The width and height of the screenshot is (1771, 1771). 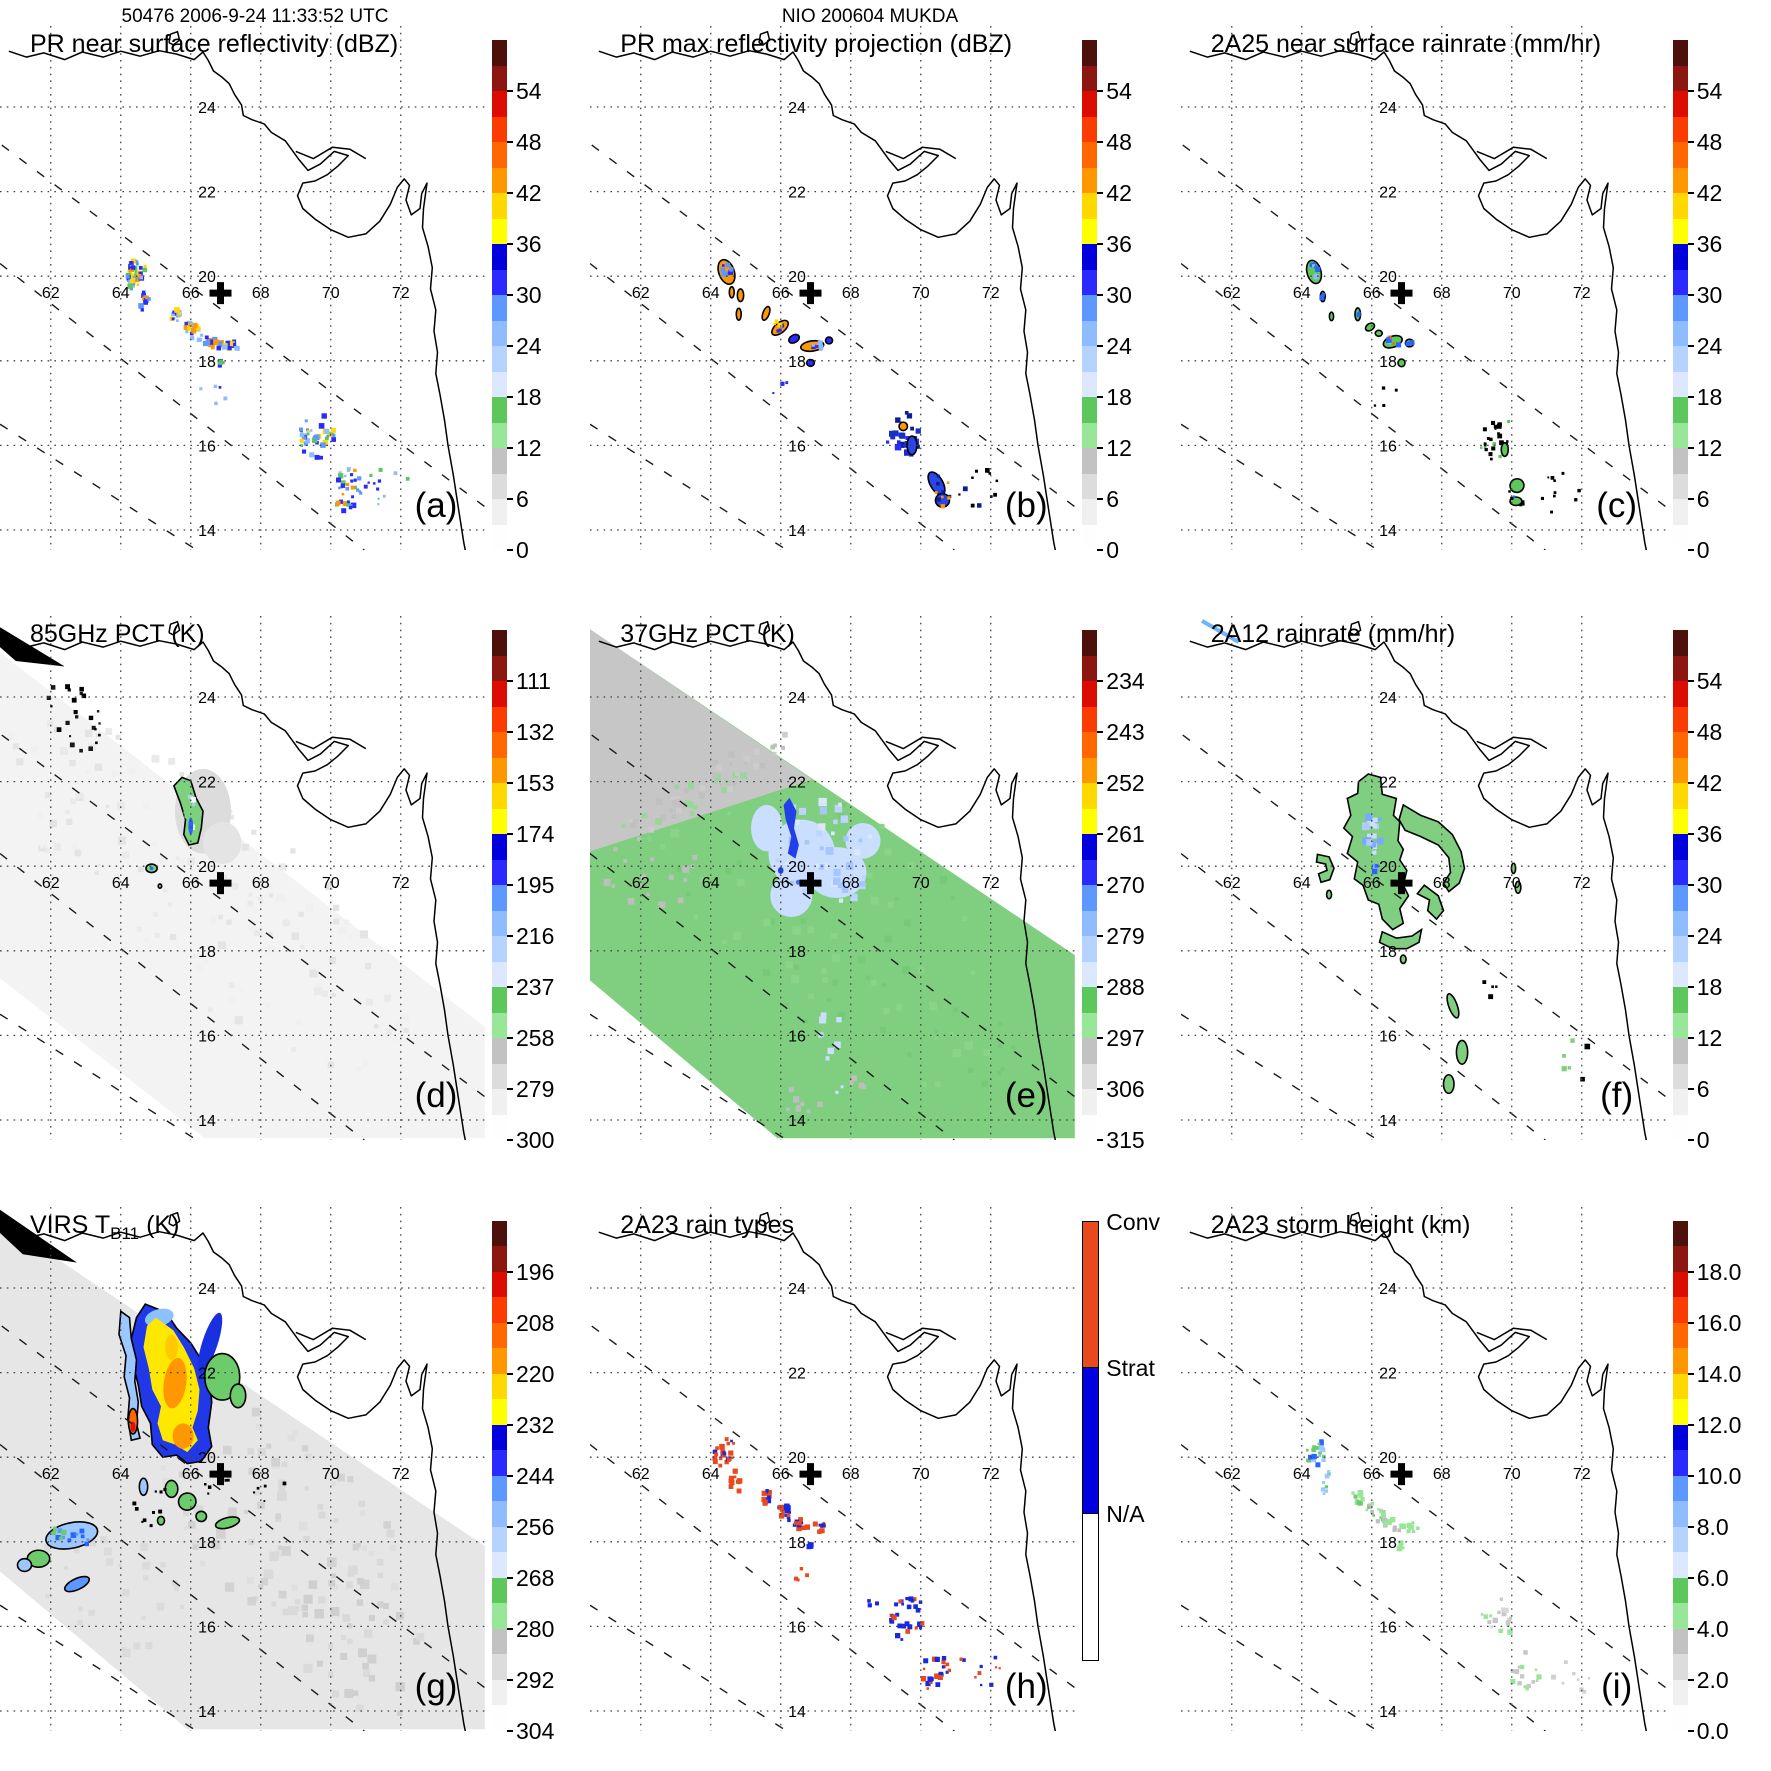 I want to click on coastline, so click(x=331, y=153).